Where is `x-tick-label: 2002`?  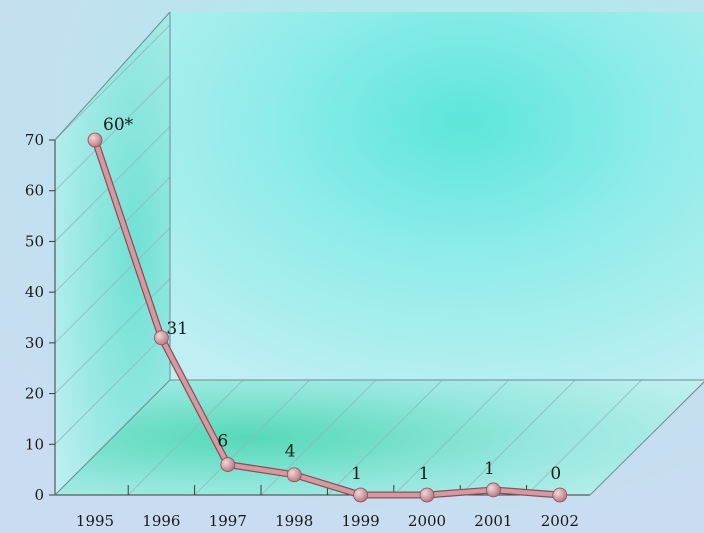 x-tick-label: 2002 is located at coordinates (560, 521).